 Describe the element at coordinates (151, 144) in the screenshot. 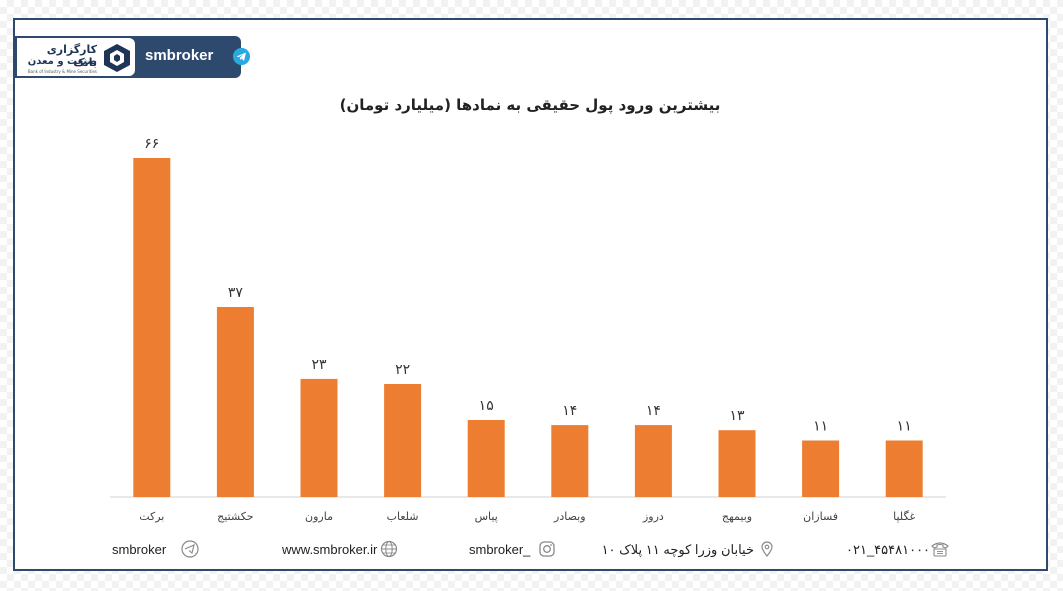

I see `bar-value-label-1: ۶۶` at that location.